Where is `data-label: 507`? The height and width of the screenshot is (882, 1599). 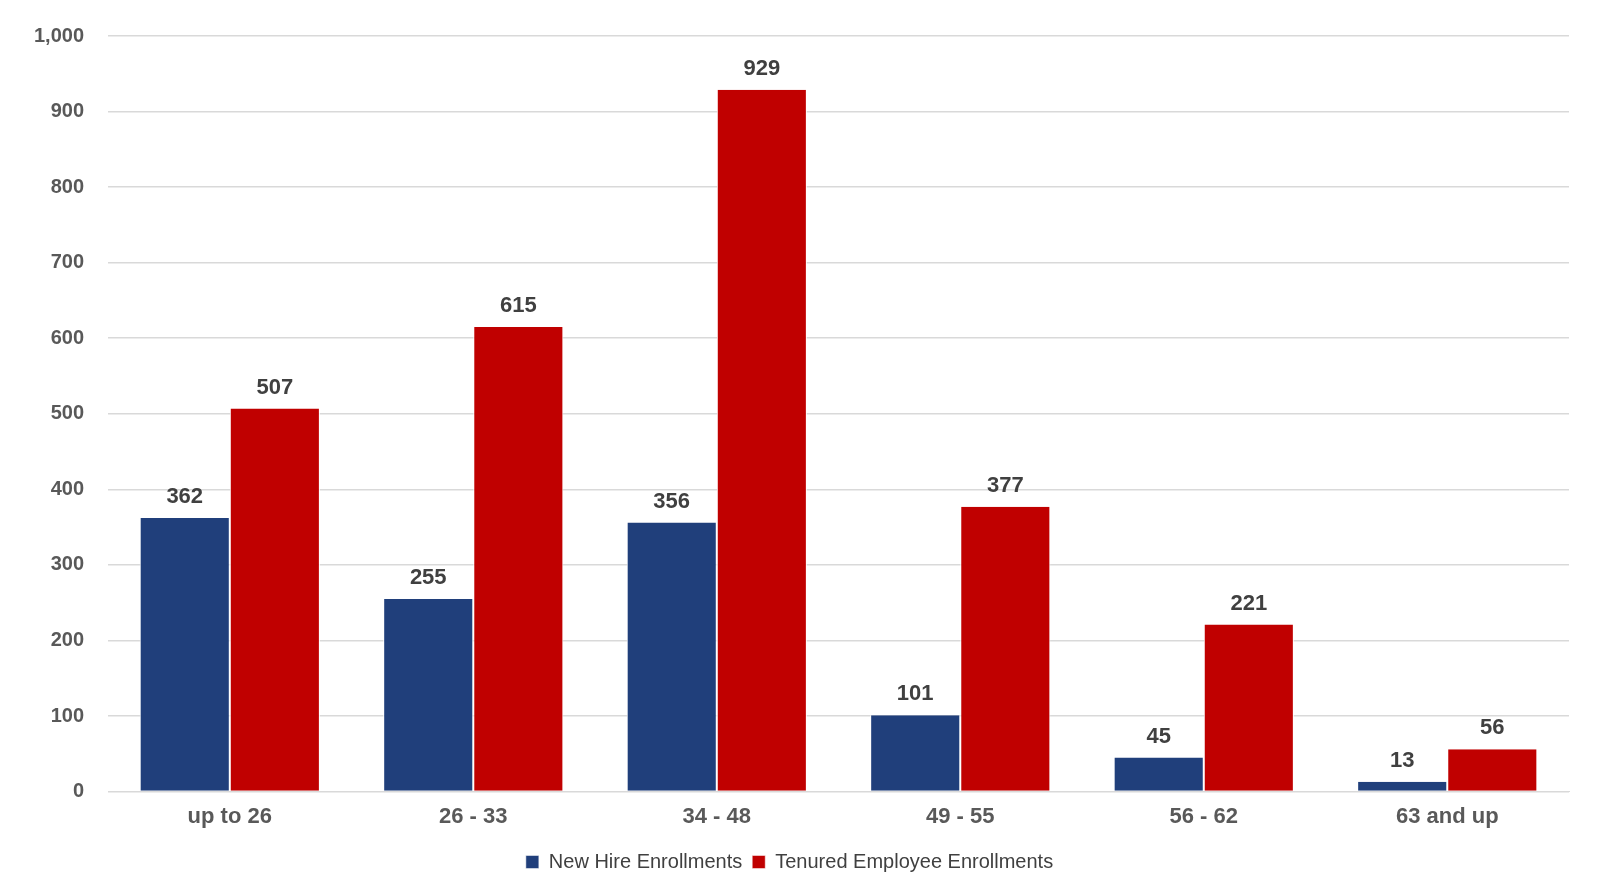 data-label: 507 is located at coordinates (275, 386).